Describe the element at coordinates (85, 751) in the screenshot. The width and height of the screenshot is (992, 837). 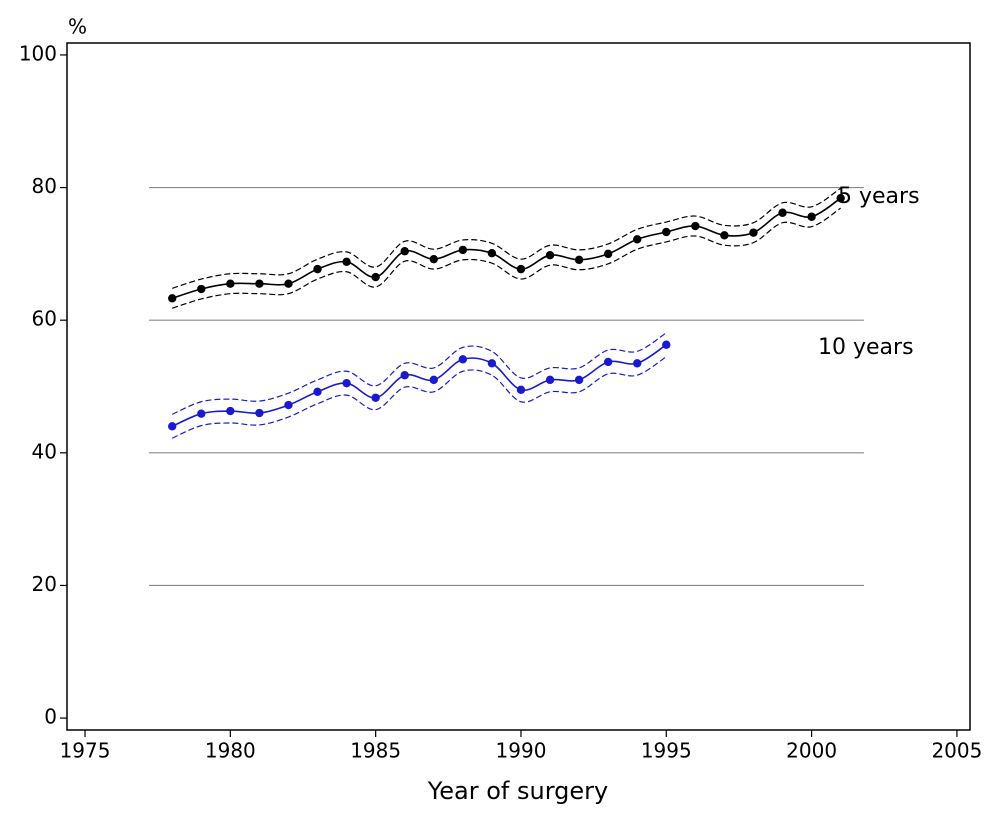
I see `x-tick-label: 1975` at that location.